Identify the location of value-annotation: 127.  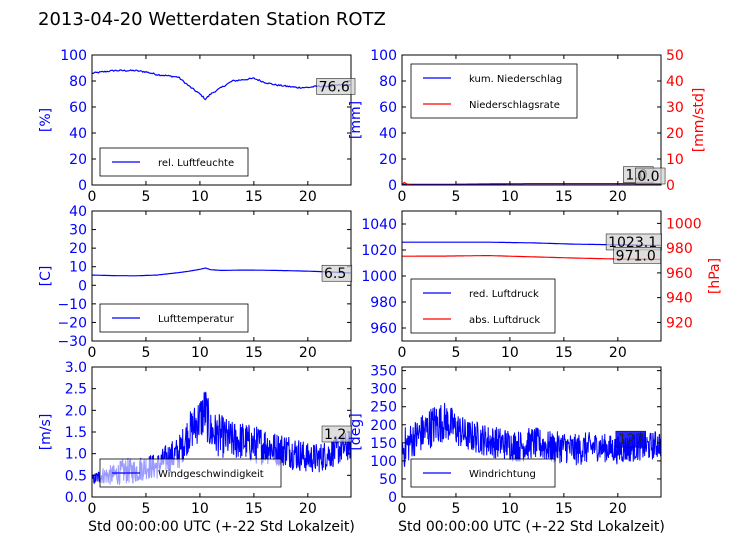
(631, 440).